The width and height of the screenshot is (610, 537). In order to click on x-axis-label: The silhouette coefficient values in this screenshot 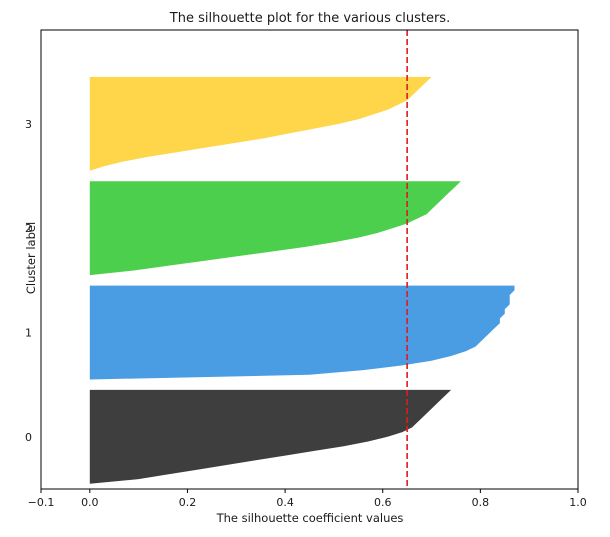, I will do `click(310, 518)`.